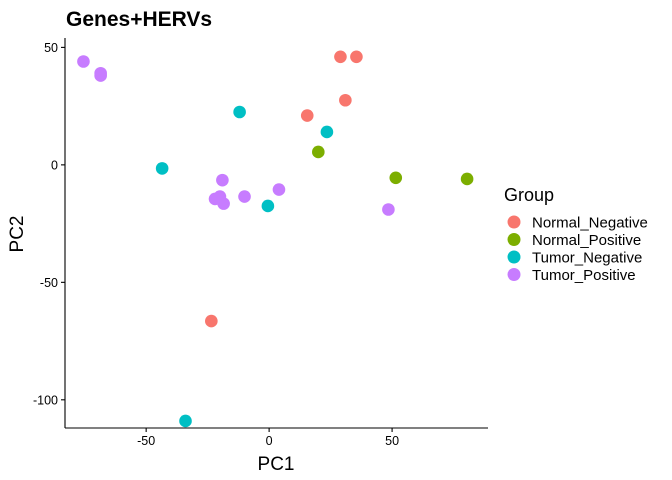 This screenshot has height=480, width=672. I want to click on legend-label: Normal_Positive, so click(586, 240).